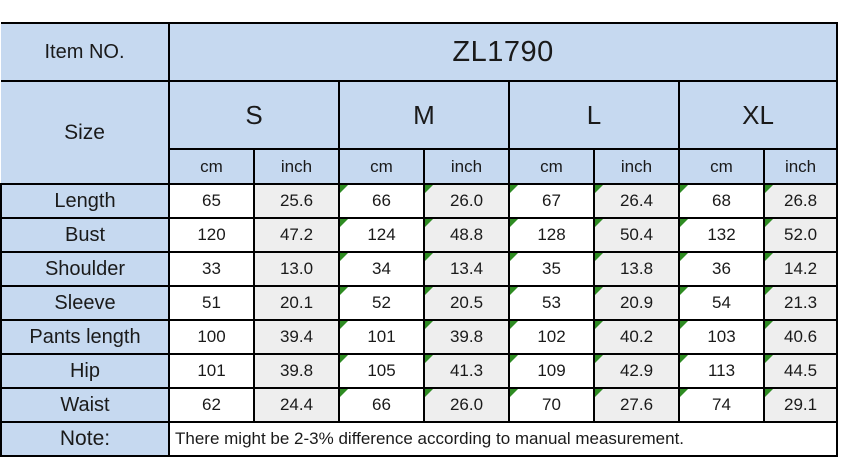  I want to click on measurement-cell: 51, so click(211, 303).